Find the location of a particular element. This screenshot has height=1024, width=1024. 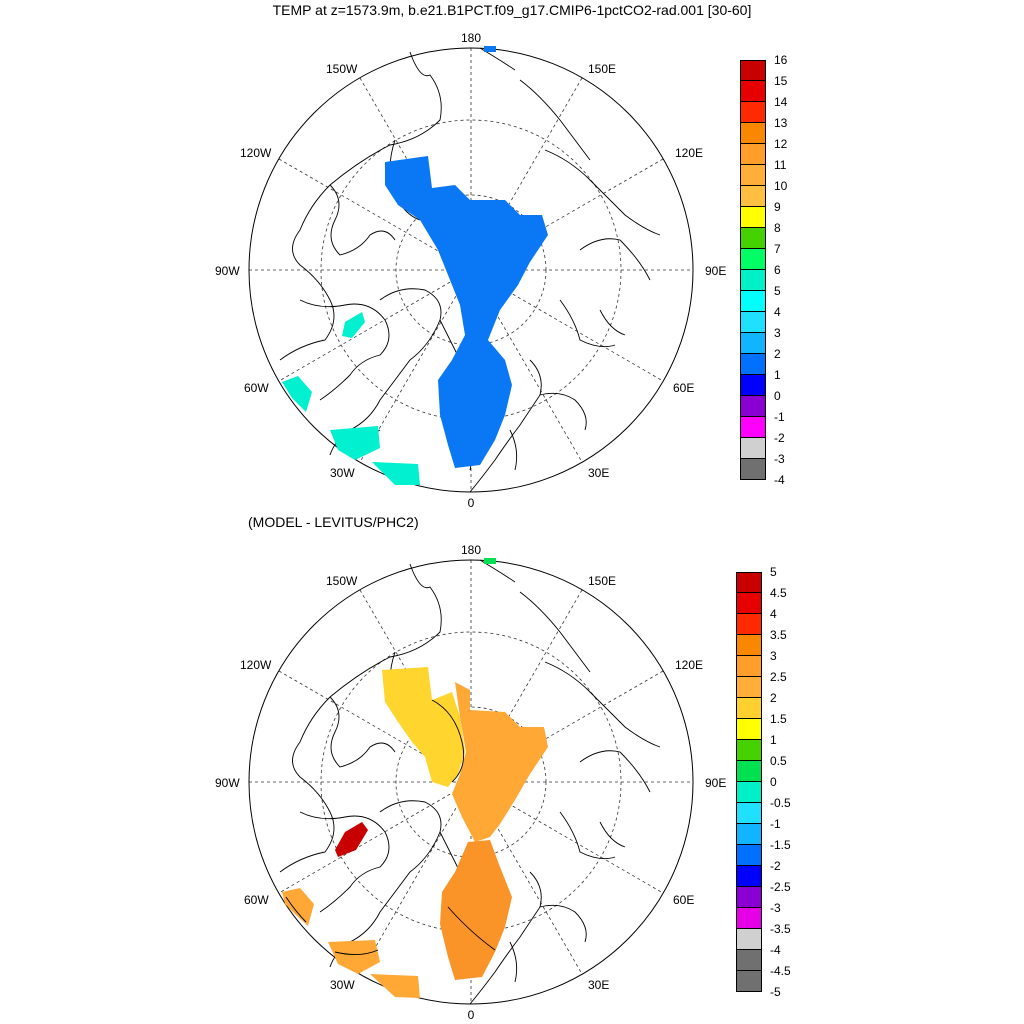

lon-label-120e: 120E is located at coordinates (689, 153).